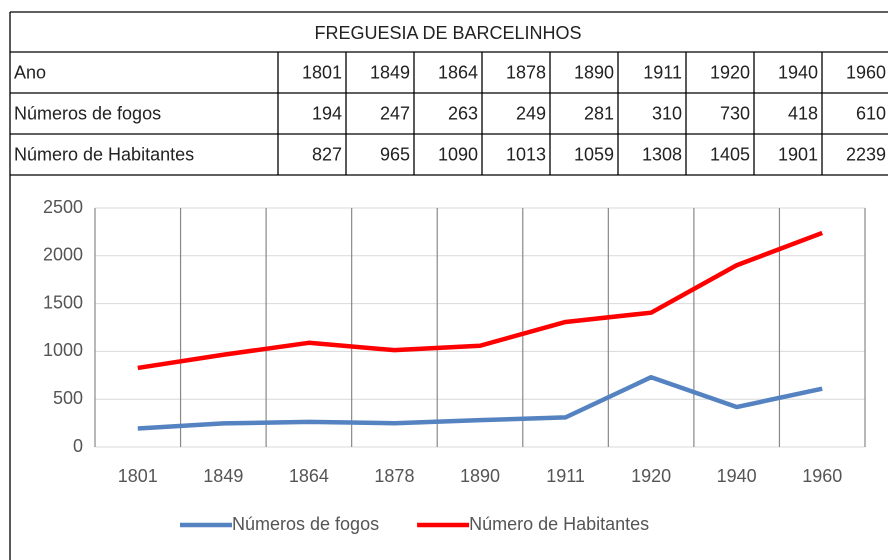 The image size is (888, 560). I want to click on legend-label: Número de Habitantes, so click(559, 524).